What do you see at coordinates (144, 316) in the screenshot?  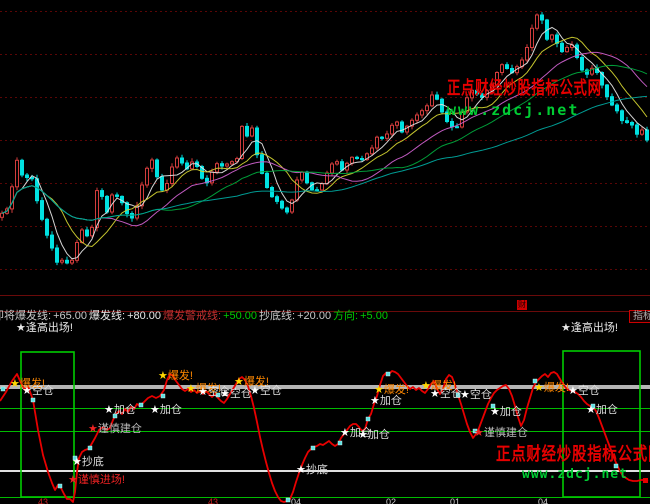 I see `param-value: +80.00` at bounding box center [144, 316].